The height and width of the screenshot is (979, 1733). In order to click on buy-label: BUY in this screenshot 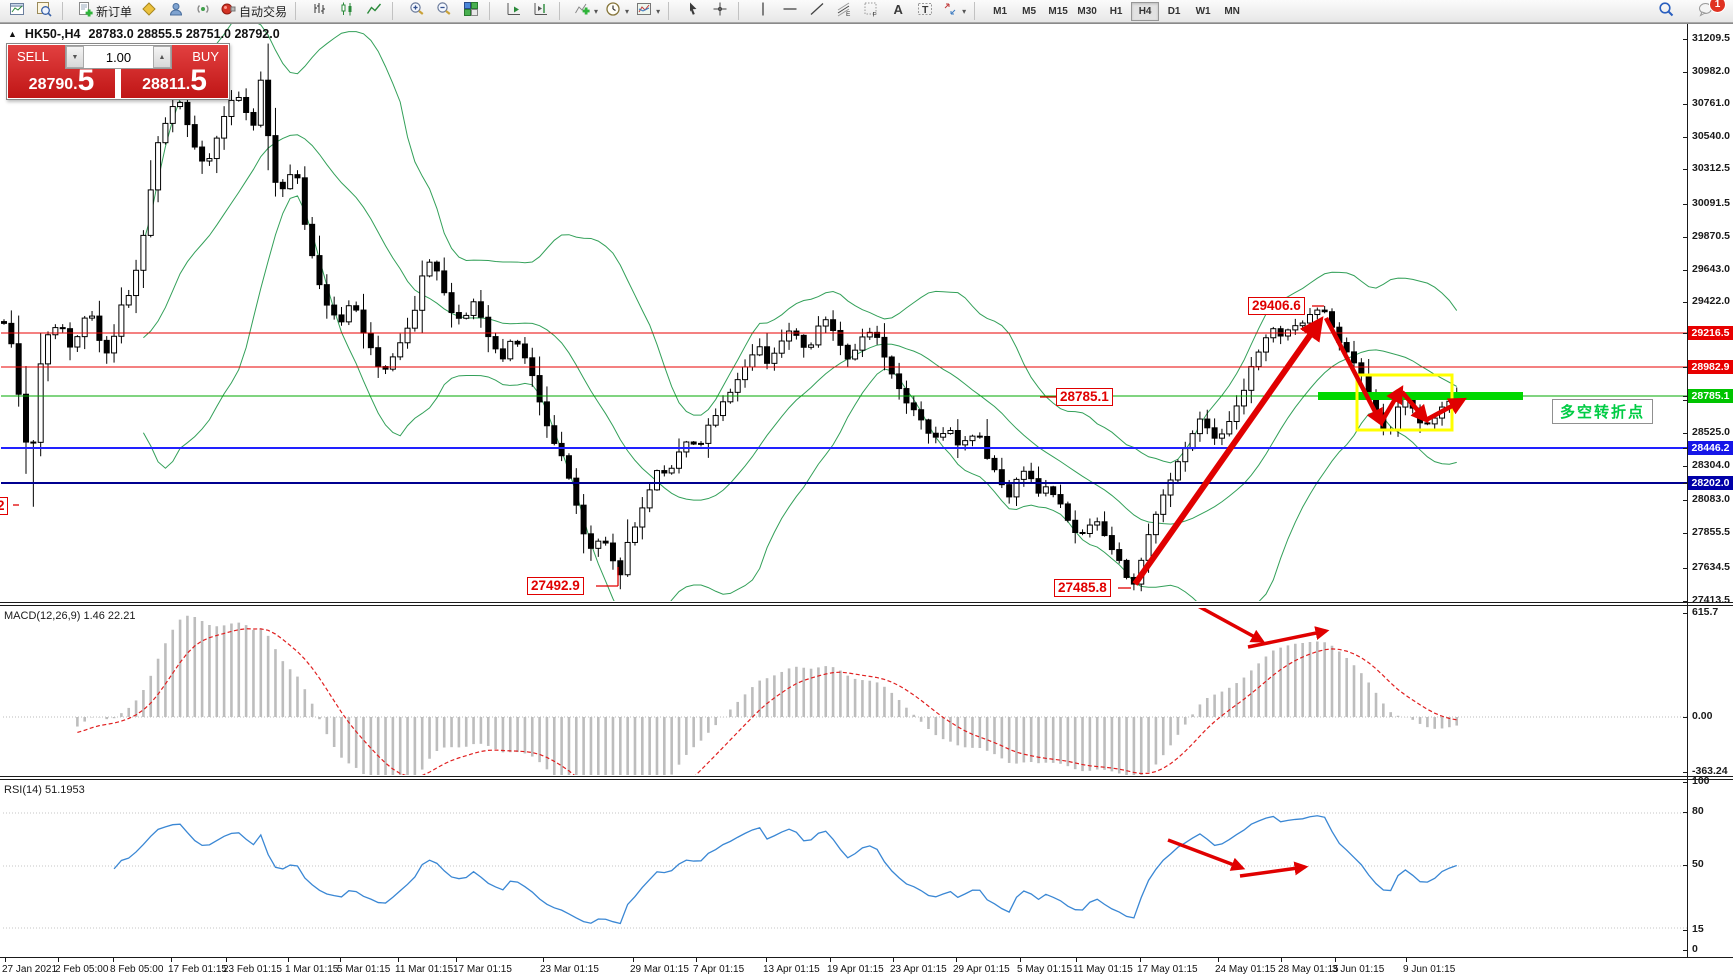, I will do `click(205, 56)`.